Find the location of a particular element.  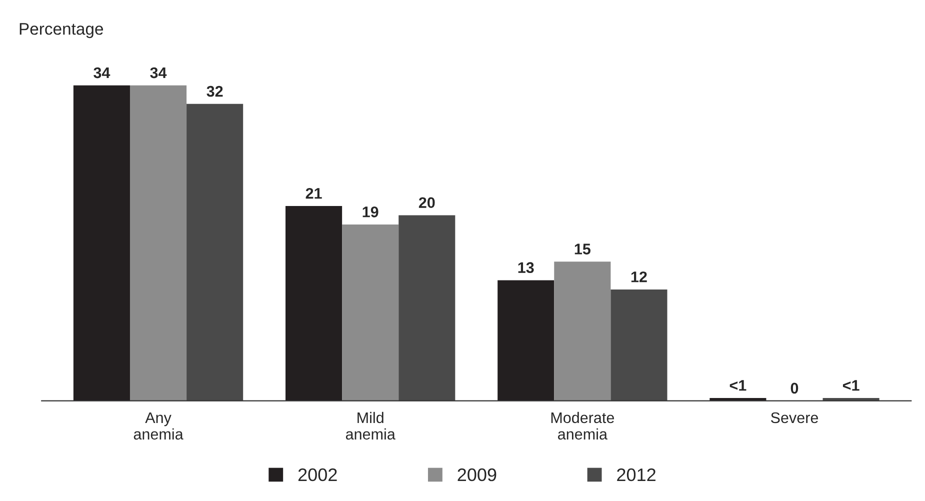

data-label: 32 is located at coordinates (214, 91).